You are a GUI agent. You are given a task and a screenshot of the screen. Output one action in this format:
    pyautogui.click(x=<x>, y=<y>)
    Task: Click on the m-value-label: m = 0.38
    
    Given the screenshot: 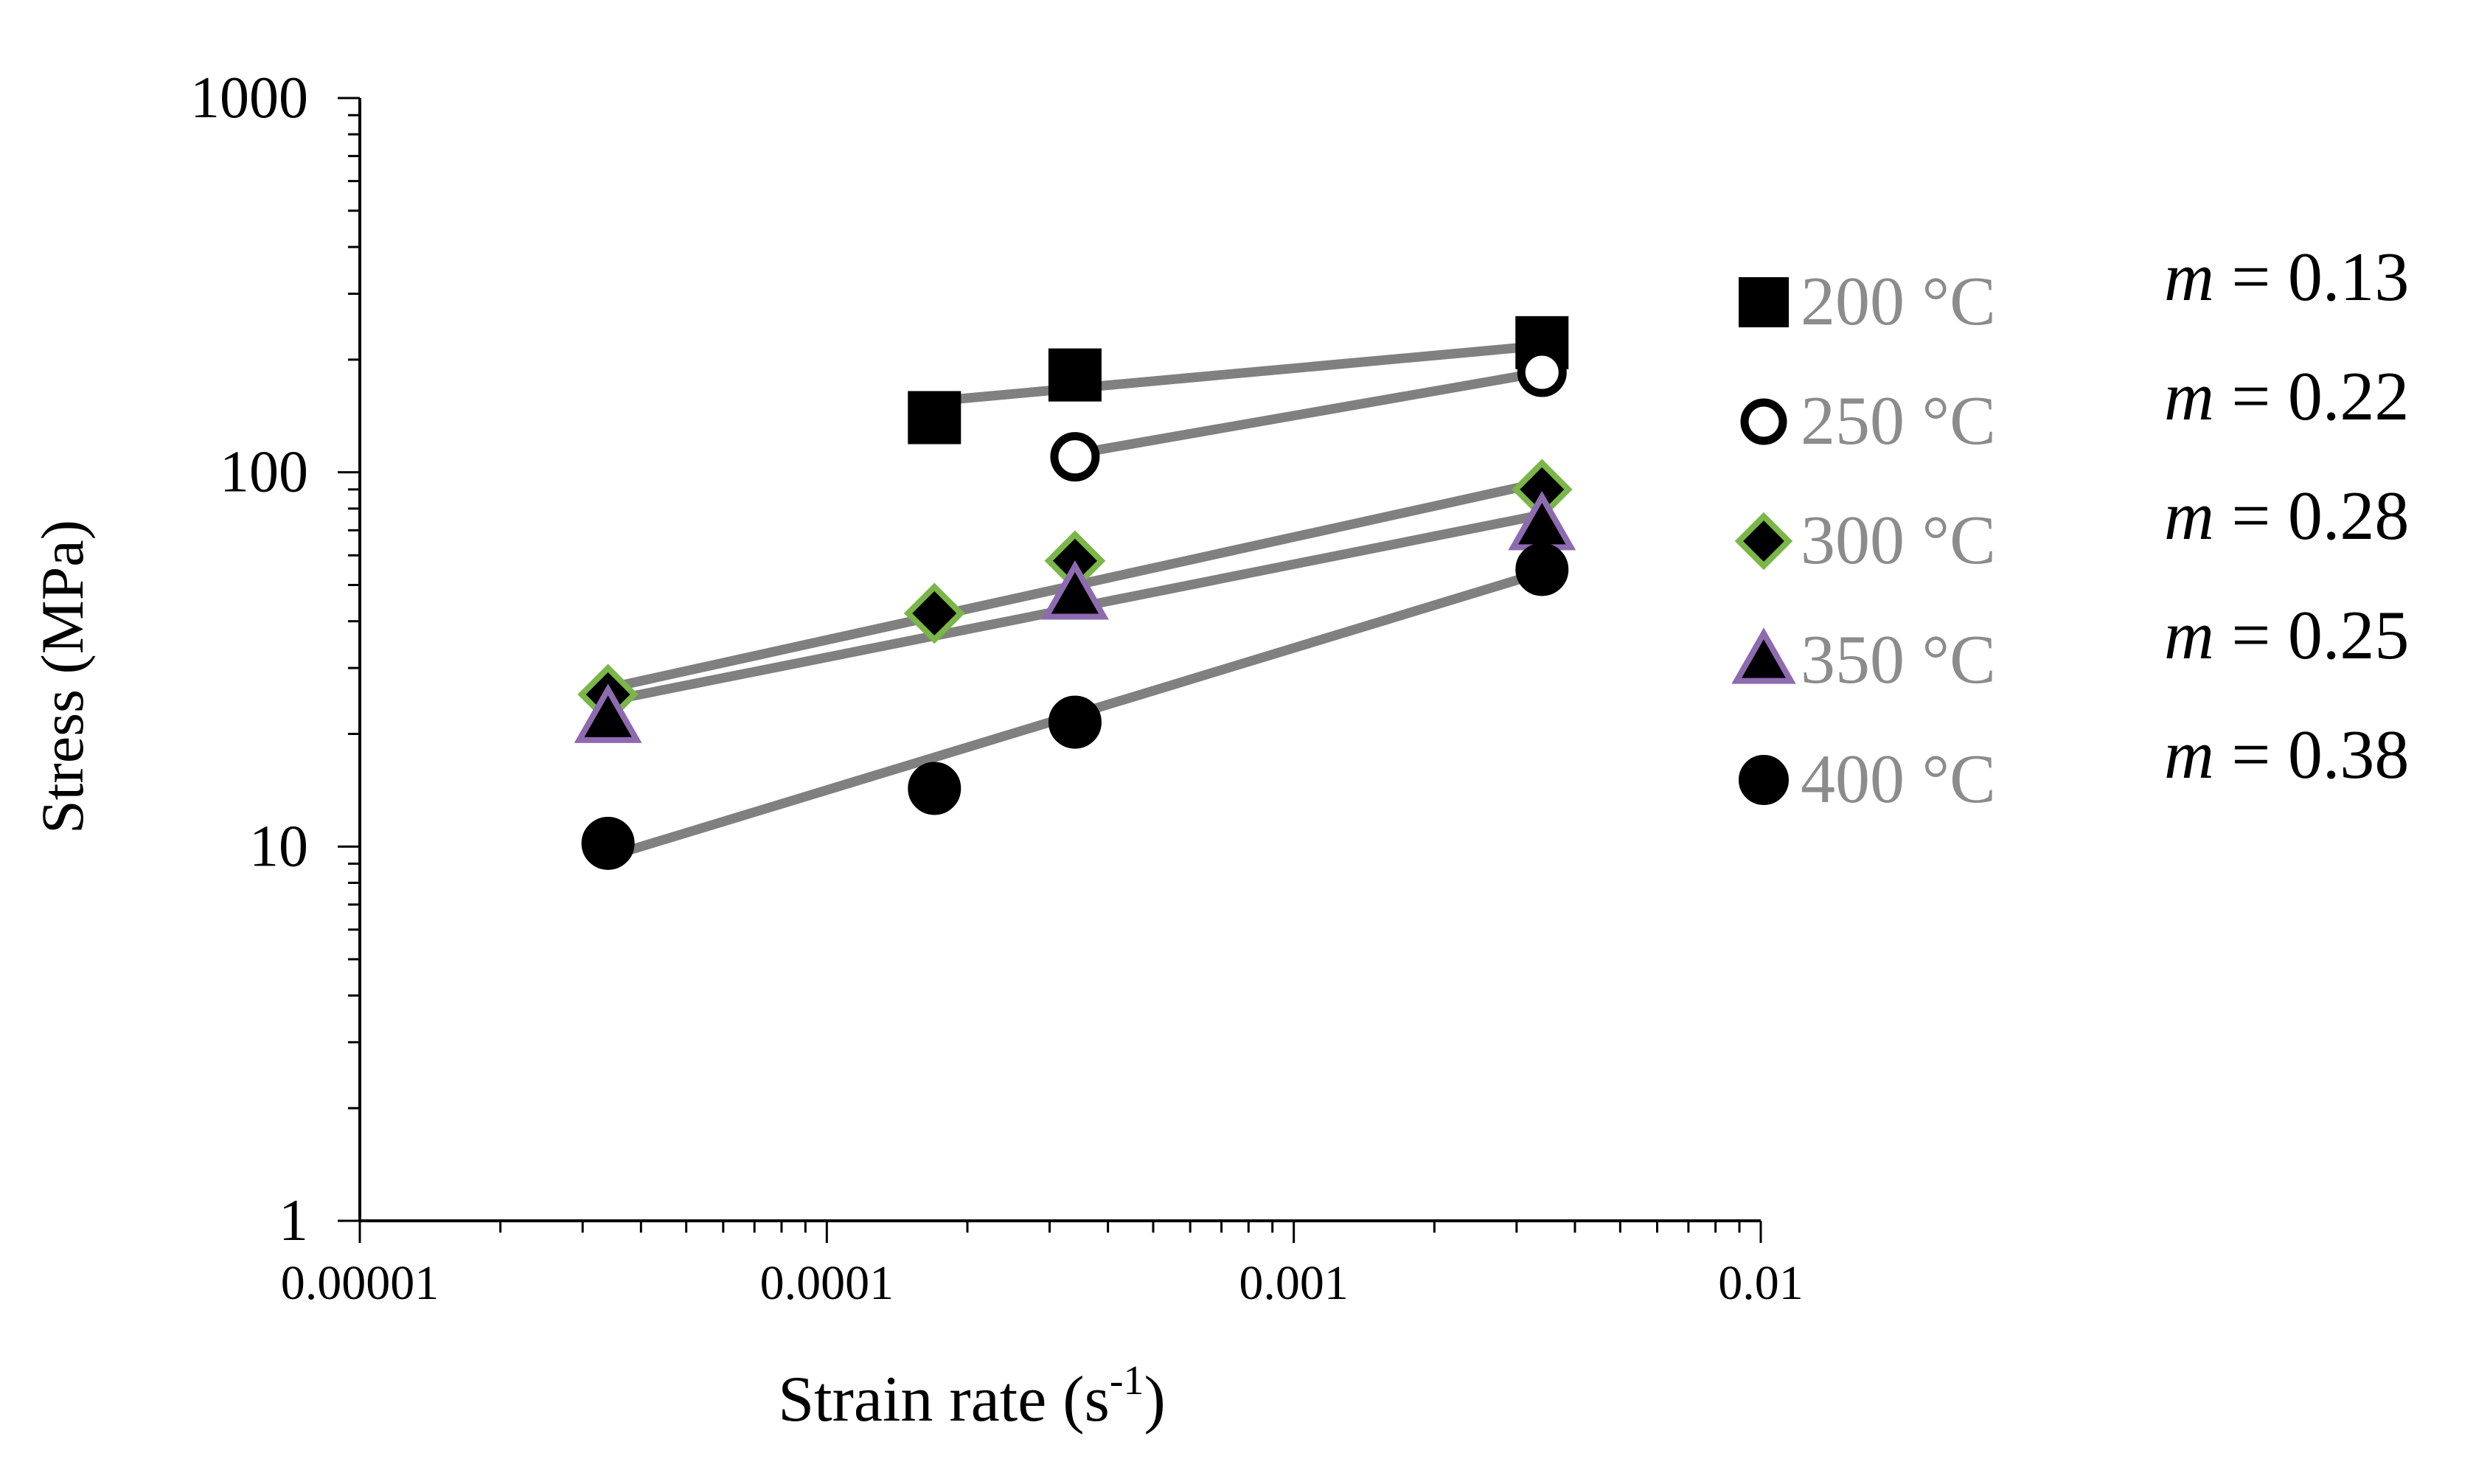 What is the action you would take?
    pyautogui.click(x=2286, y=755)
    